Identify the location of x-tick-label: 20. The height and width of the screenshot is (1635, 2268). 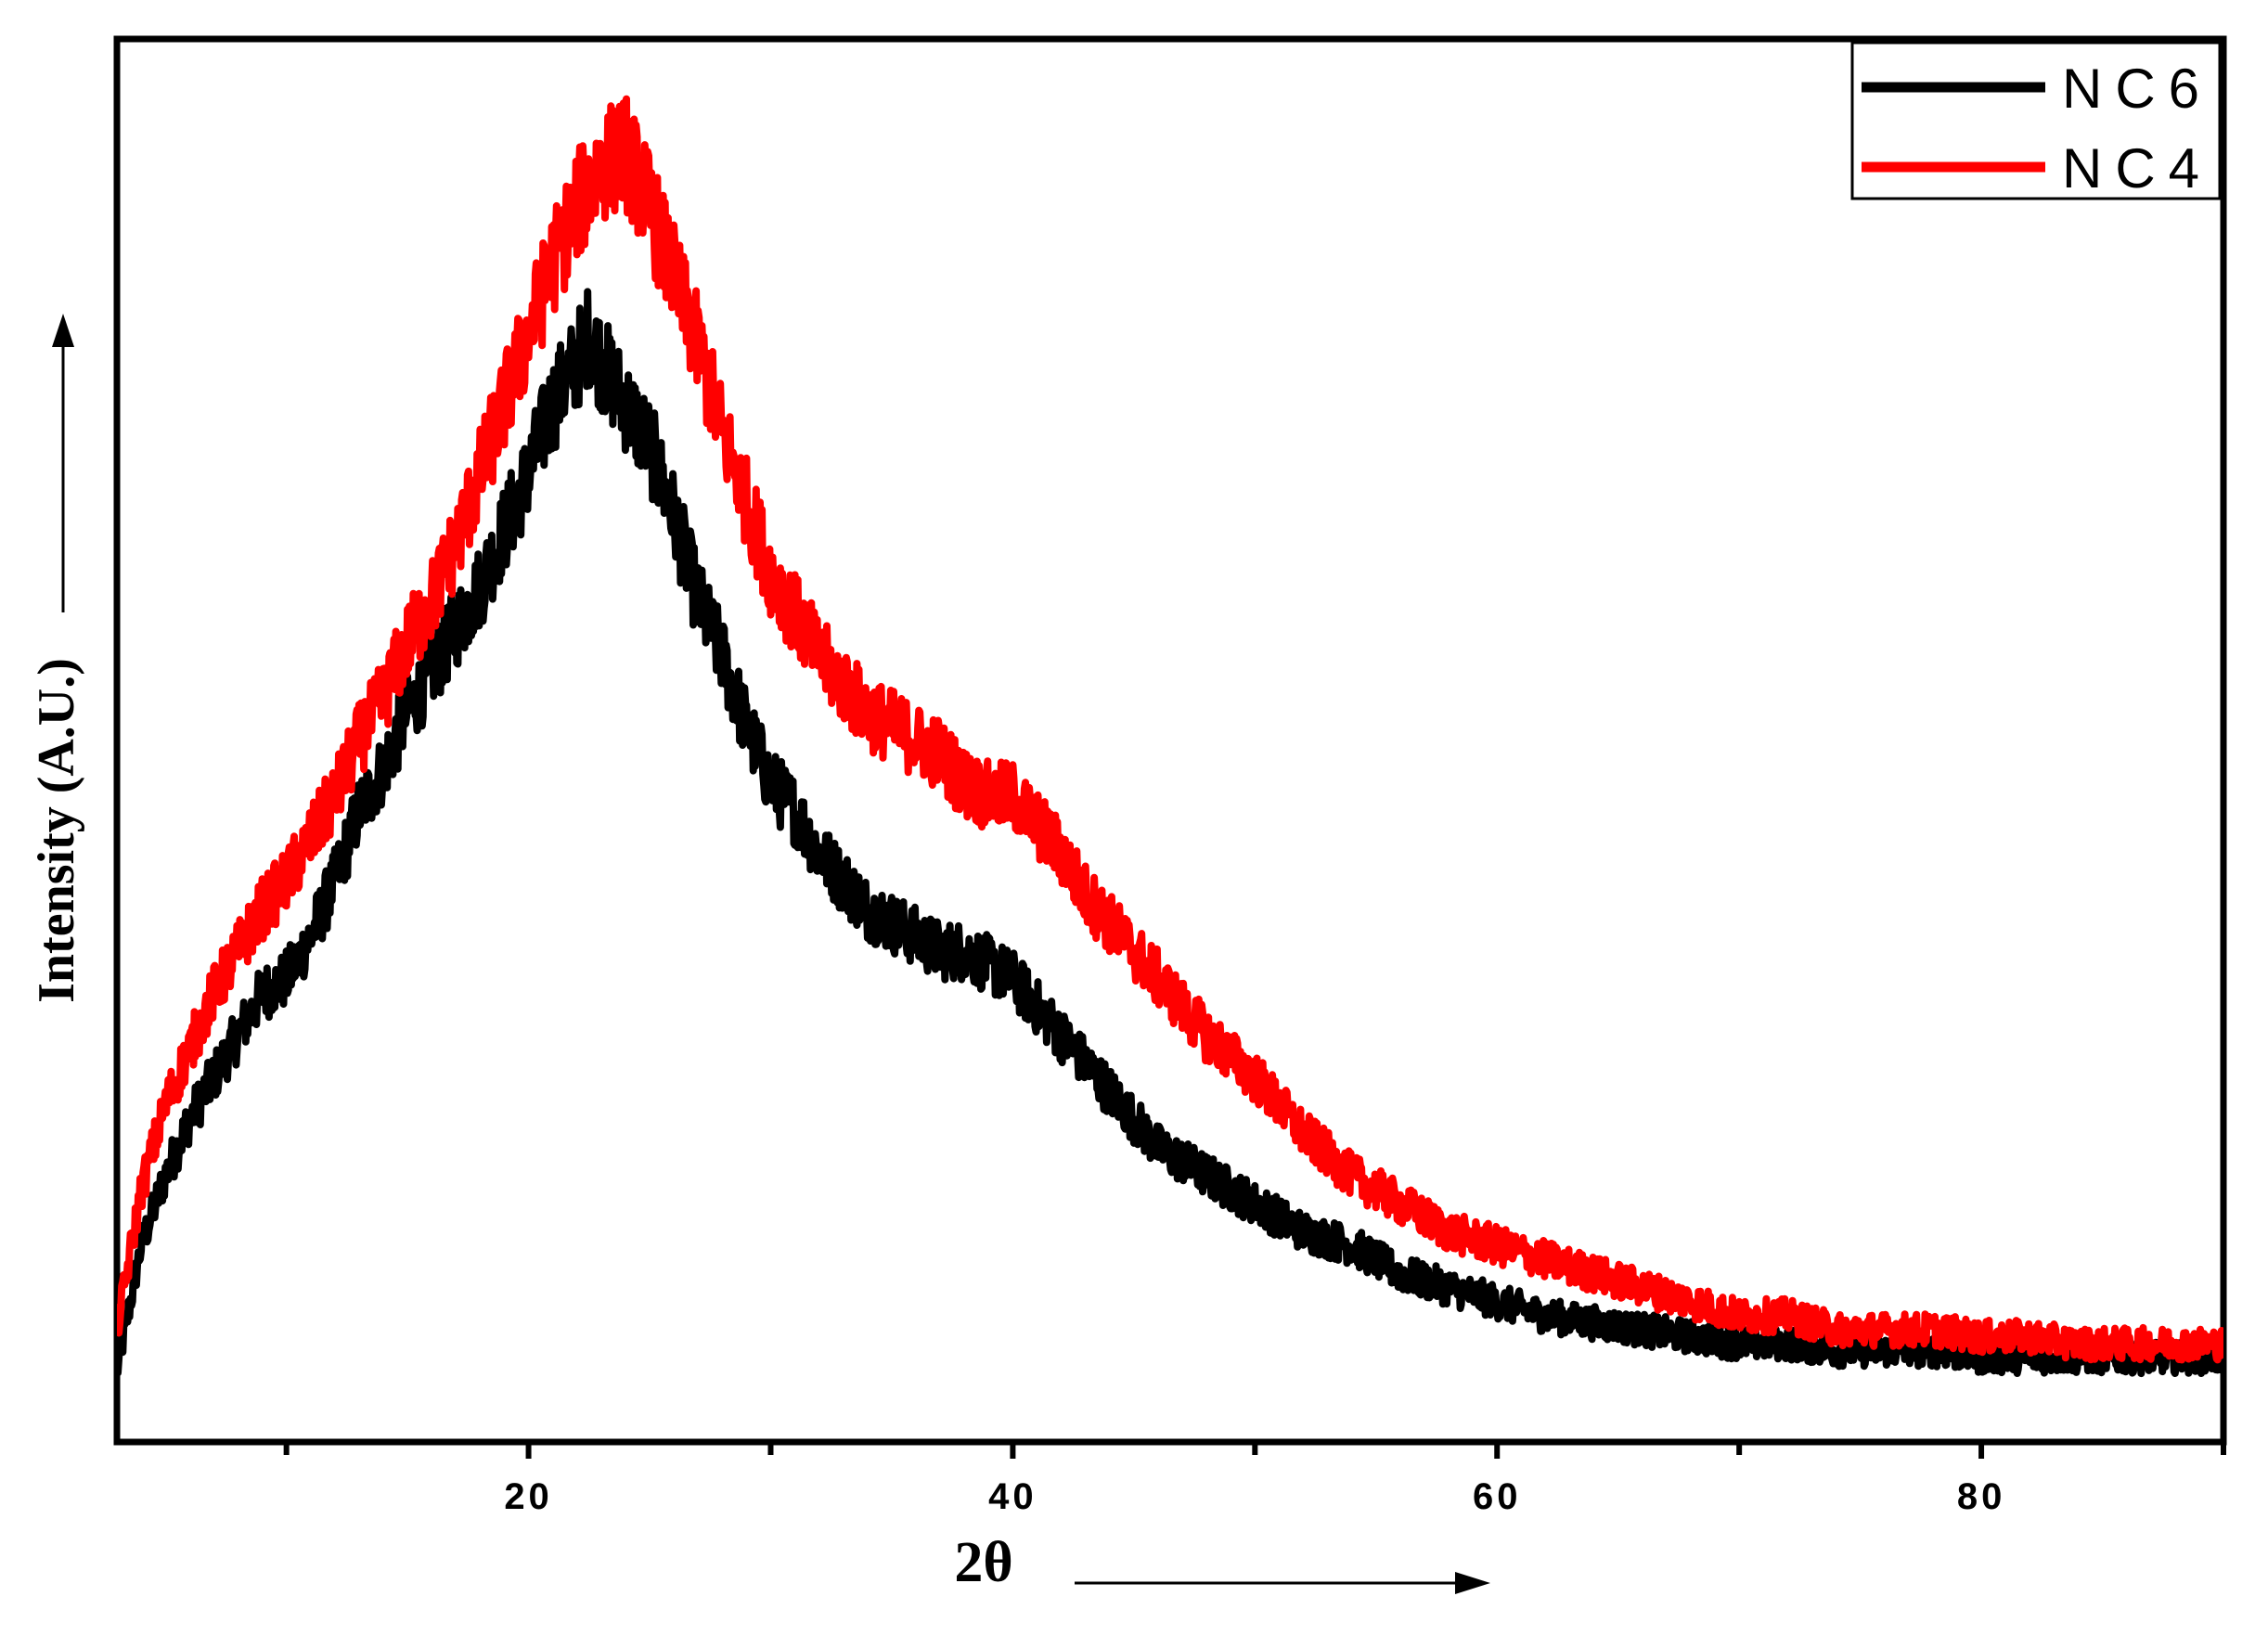
(528, 1497).